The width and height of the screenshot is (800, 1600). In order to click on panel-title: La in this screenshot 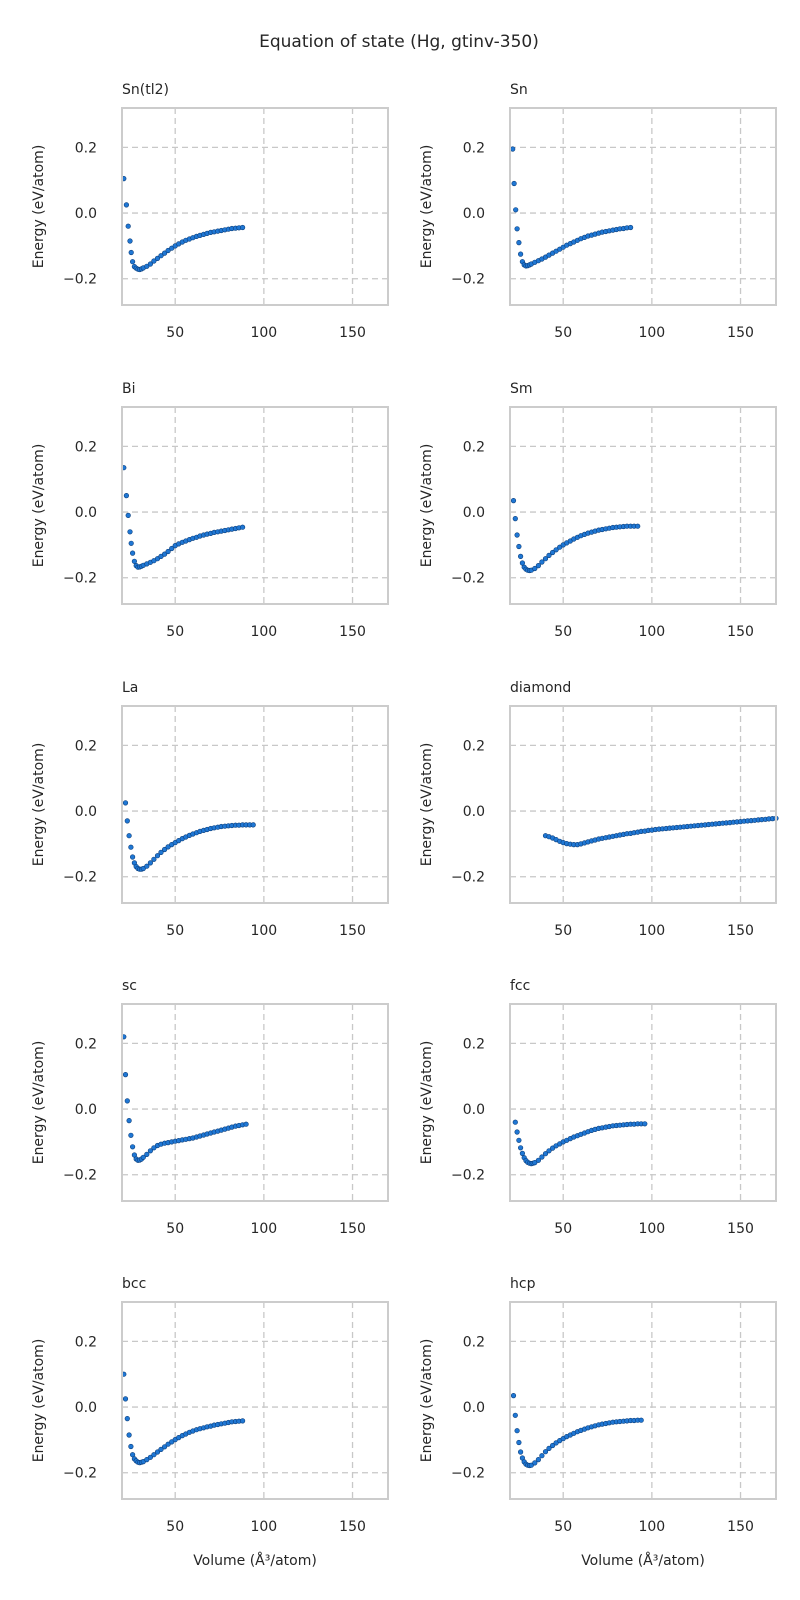, I will do `click(130, 688)`.